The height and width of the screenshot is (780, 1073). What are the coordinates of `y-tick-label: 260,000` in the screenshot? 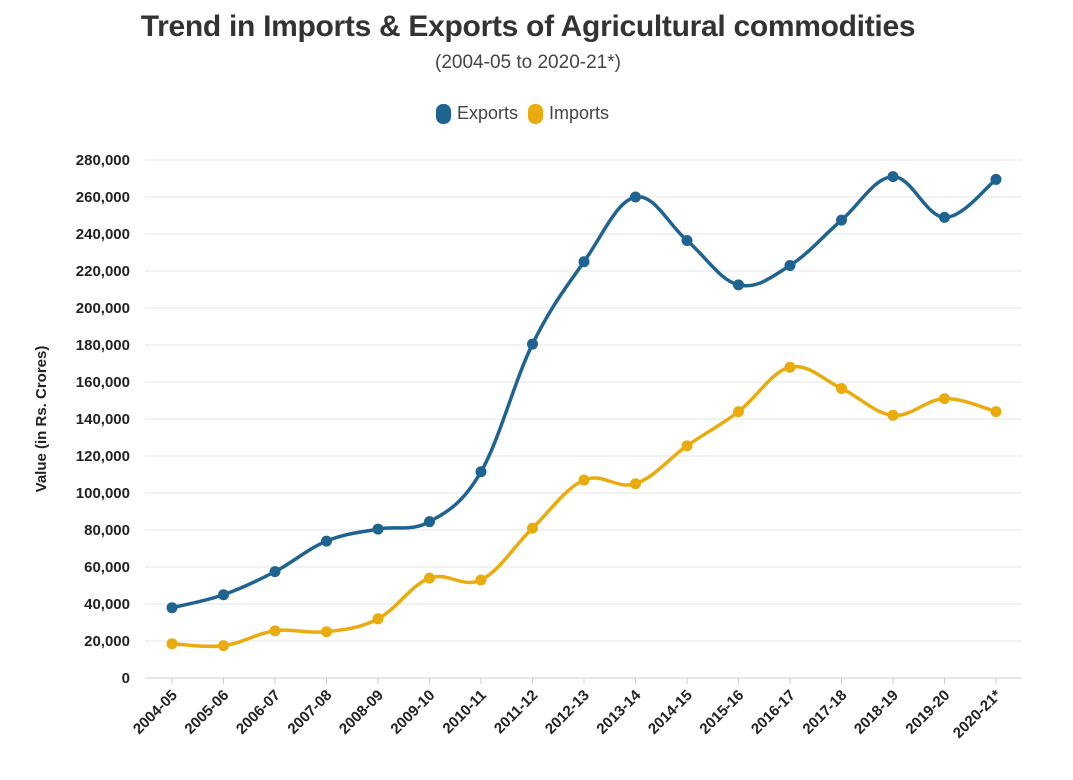 It's located at (103, 197).